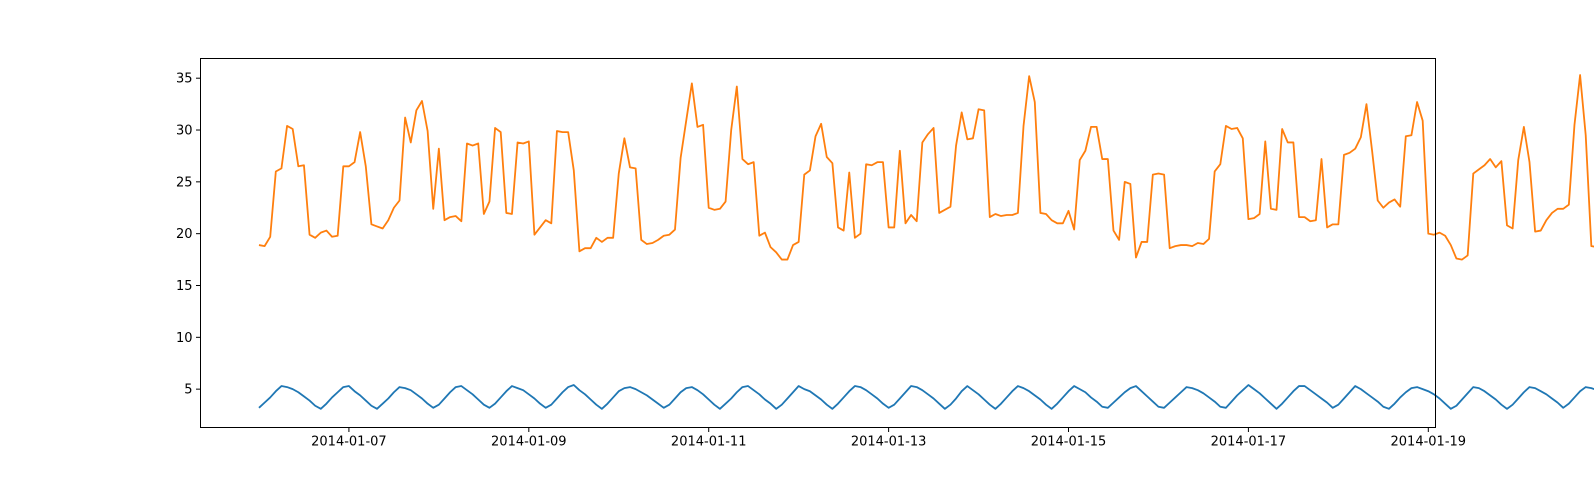  Describe the element at coordinates (889, 442) in the screenshot. I see `x-tick-label: 2014-01-13` at that location.